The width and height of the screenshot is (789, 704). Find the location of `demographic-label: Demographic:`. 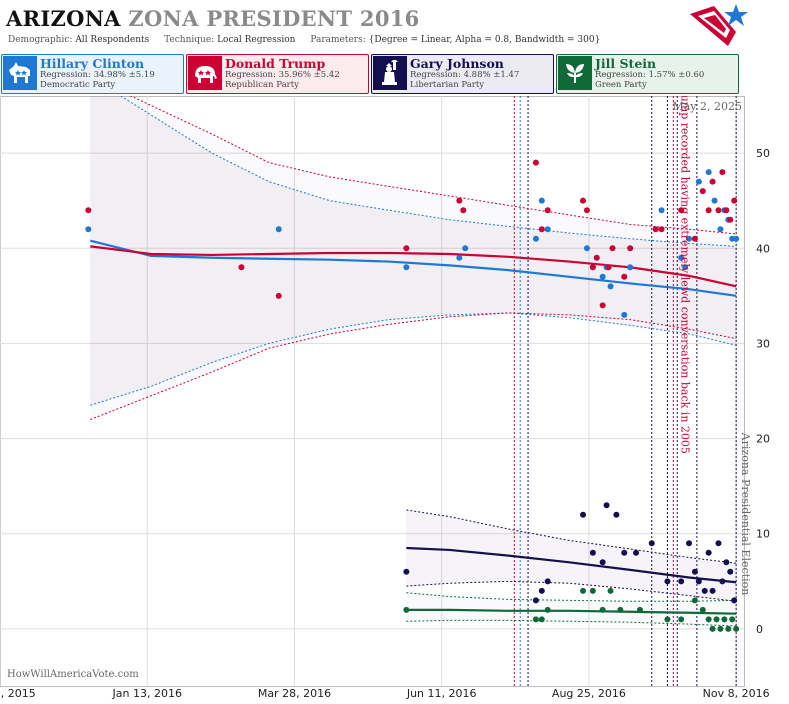

demographic-label: Demographic: is located at coordinates (40, 40).